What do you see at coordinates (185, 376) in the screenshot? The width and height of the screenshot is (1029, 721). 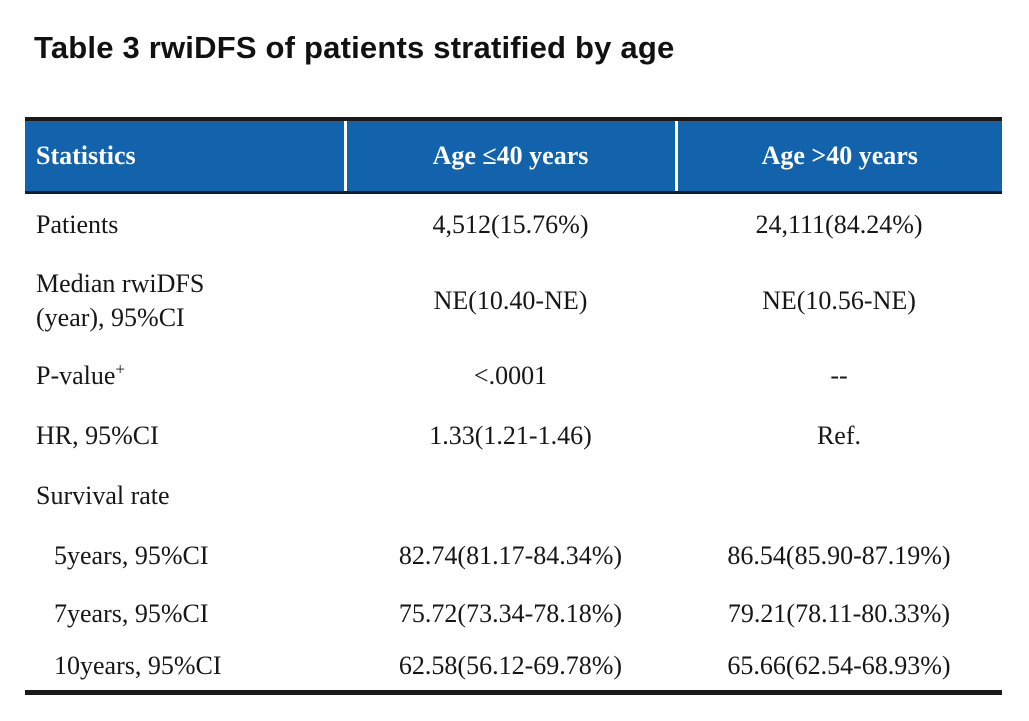 I see `row-label: P-value+` at bounding box center [185, 376].